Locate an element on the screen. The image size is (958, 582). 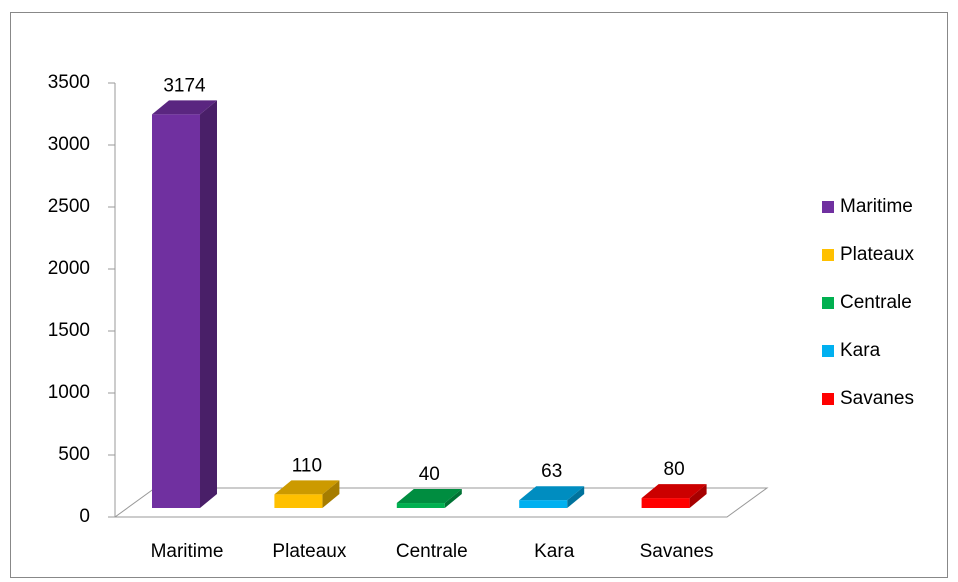
y-tick-label: 0 is located at coordinates (84, 516).